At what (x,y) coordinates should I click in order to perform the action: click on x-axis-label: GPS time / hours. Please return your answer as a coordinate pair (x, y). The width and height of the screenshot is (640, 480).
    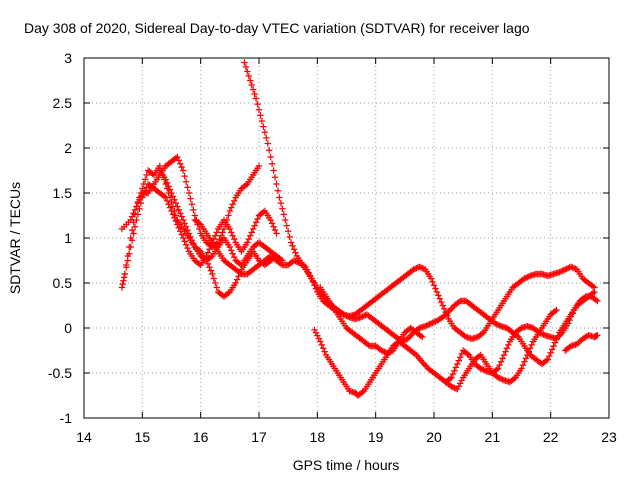
    Looking at the image, I should click on (346, 465).